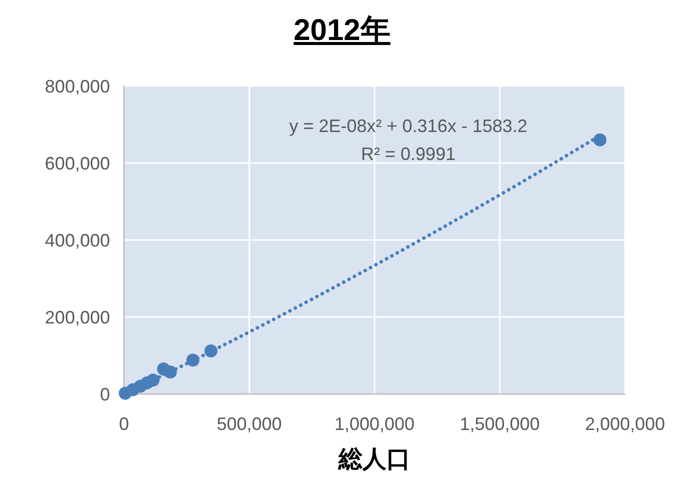 The width and height of the screenshot is (684, 481). Describe the element at coordinates (77, 86) in the screenshot. I see `y-tick-label: 800,000` at that location.